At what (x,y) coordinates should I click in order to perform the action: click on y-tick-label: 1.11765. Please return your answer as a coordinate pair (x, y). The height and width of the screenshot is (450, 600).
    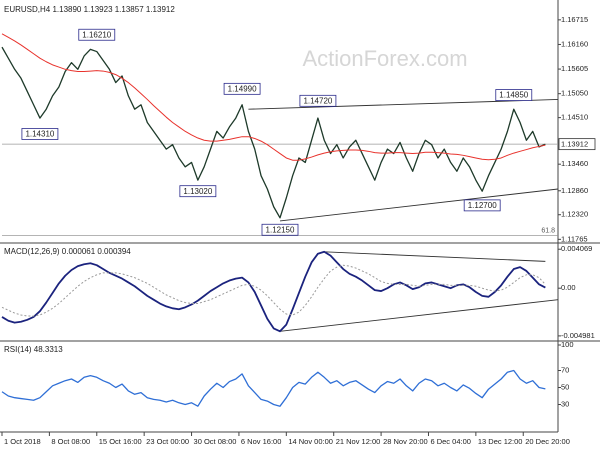
    Looking at the image, I should click on (574, 238).